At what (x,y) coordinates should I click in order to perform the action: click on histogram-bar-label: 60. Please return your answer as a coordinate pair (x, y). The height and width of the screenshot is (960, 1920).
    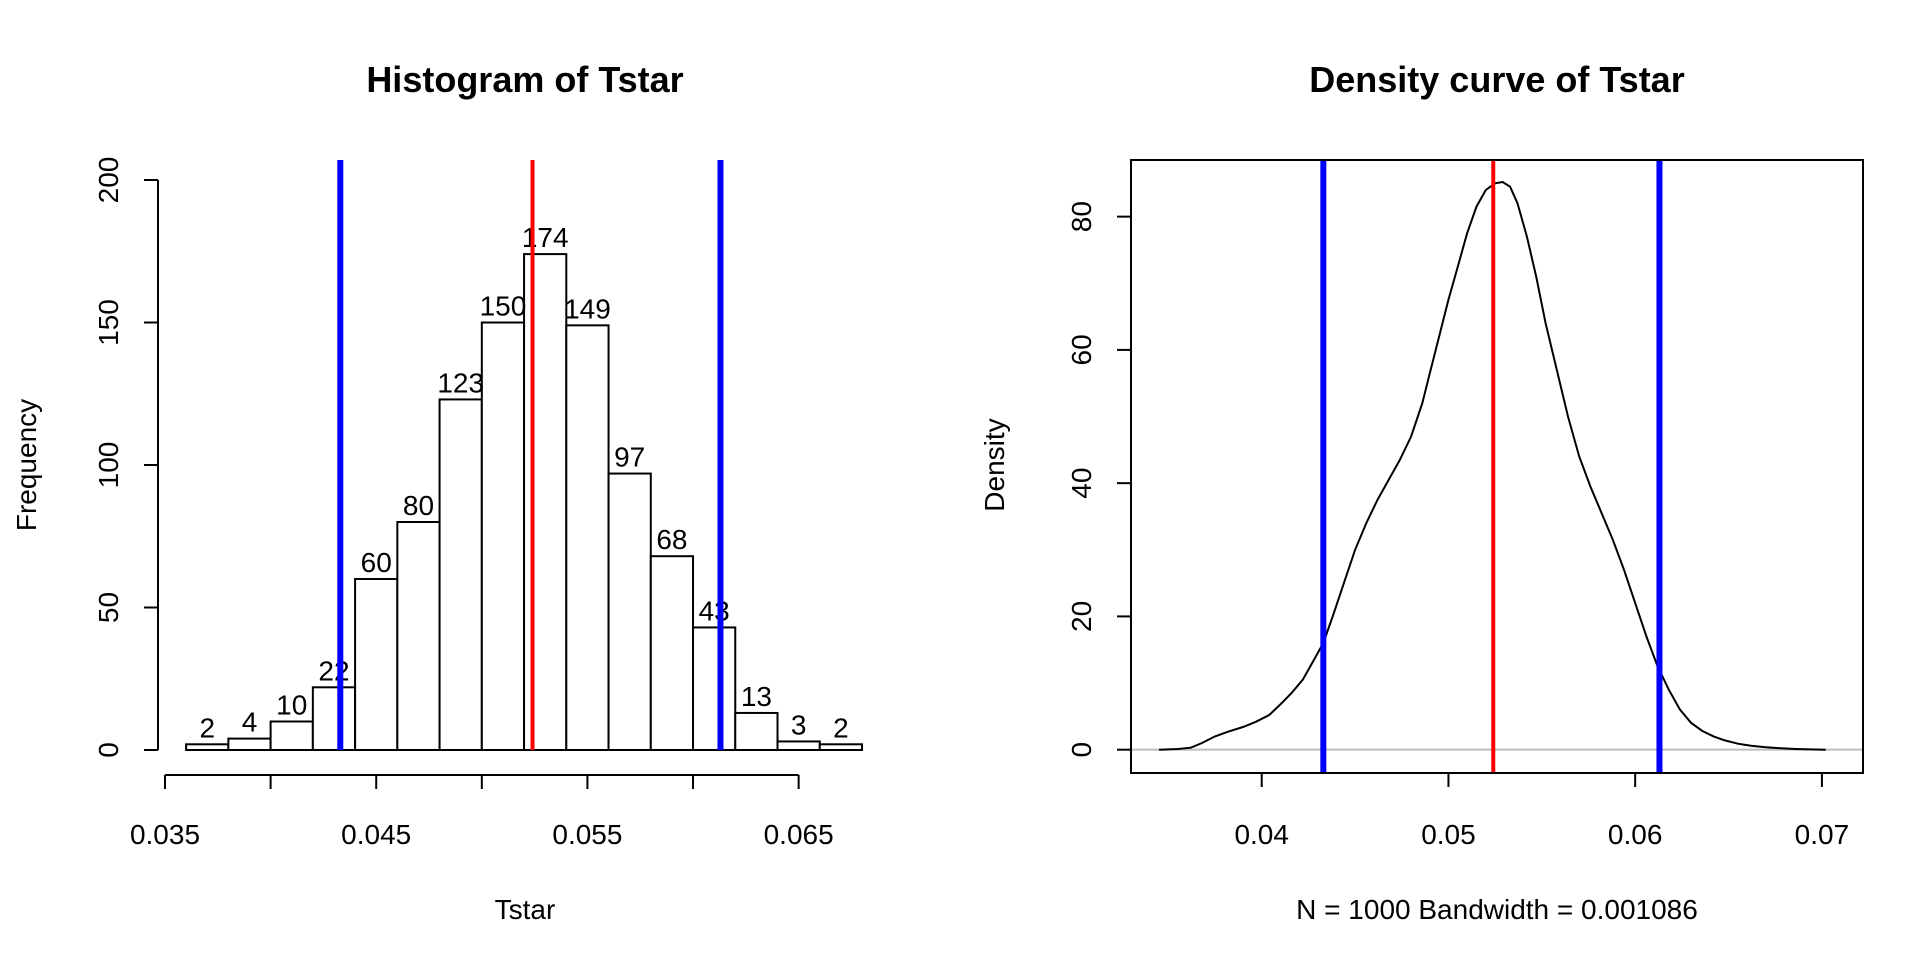
    Looking at the image, I should click on (376, 562).